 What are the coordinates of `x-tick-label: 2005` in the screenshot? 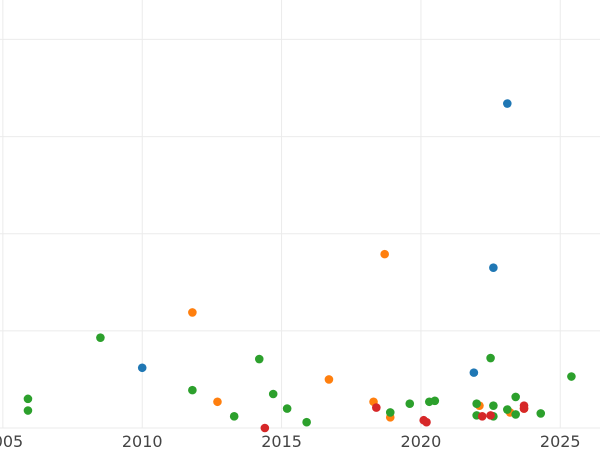 It's located at (11, 441).